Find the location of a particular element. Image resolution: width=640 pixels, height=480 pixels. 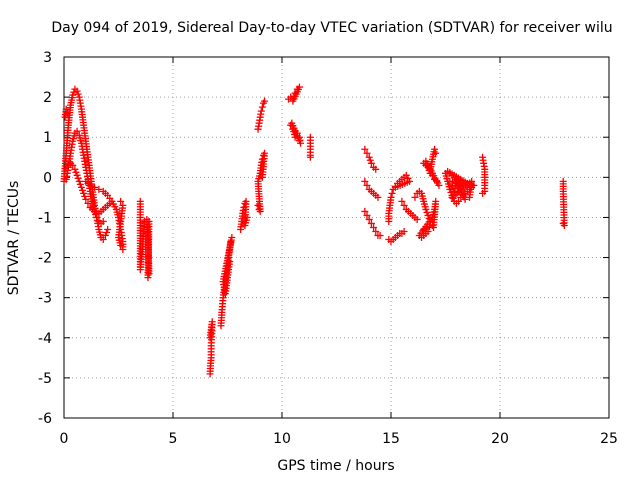

x-tick-label: 5 is located at coordinates (173, 439).